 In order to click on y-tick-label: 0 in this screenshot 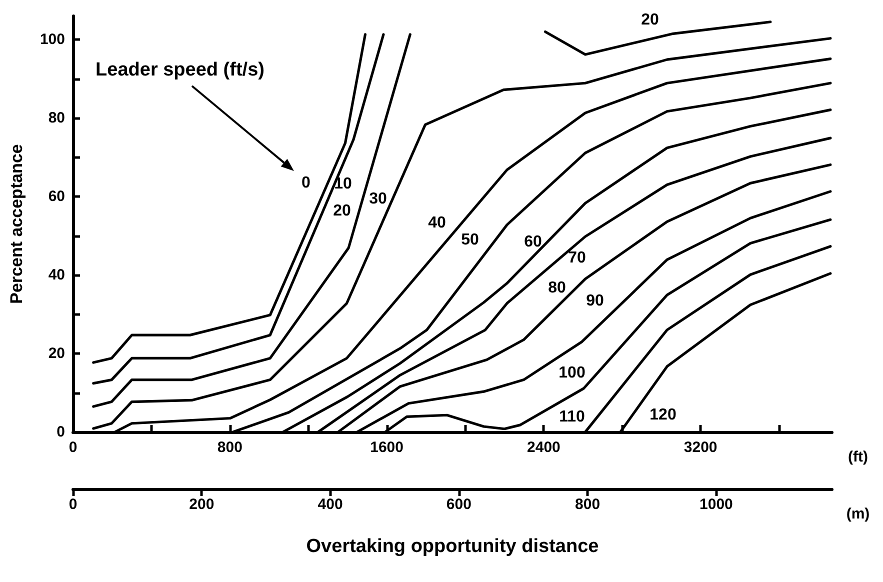, I will do `click(60, 432)`.